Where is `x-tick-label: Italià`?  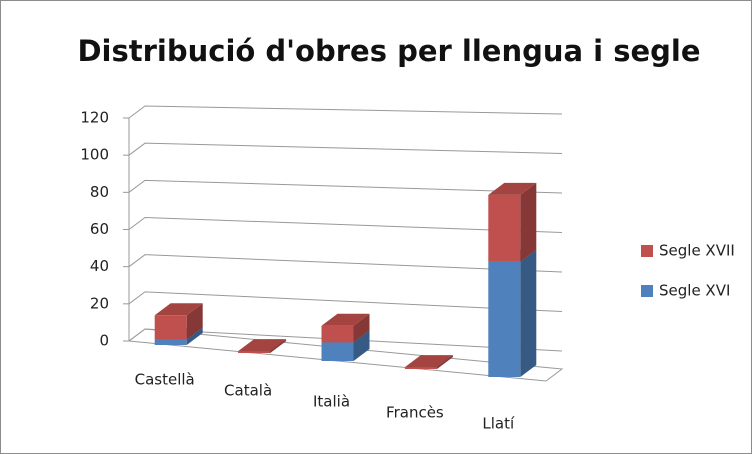
x-tick-label: Italià is located at coordinates (331, 402).